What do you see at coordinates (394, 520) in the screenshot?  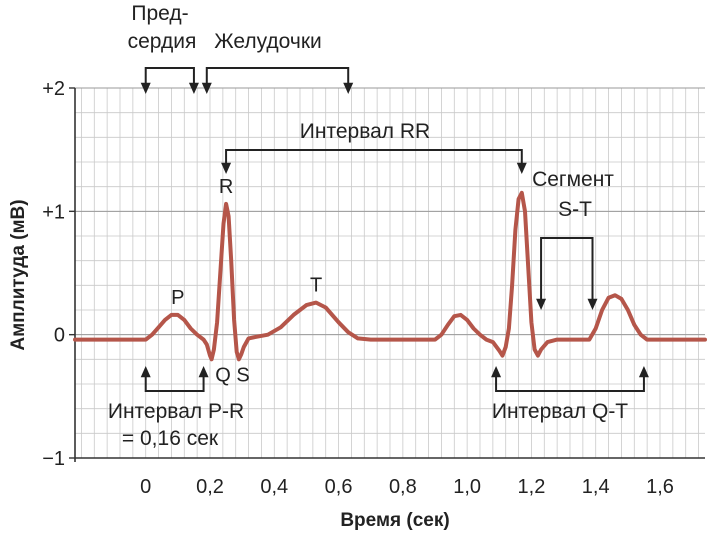 I see `x-axis-title: Время (сек)` at bounding box center [394, 520].